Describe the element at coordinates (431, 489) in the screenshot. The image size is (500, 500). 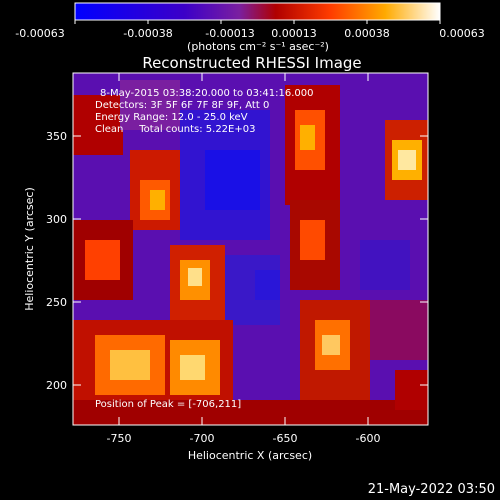
I see `footer-timestamp: 21-May-2022 03:50` at that location.